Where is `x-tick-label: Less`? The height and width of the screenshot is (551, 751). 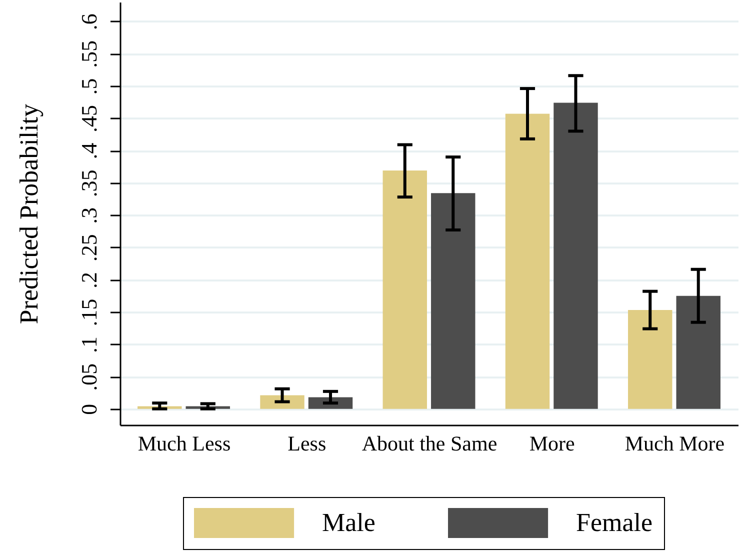 x-tick-label: Less is located at coordinates (307, 444).